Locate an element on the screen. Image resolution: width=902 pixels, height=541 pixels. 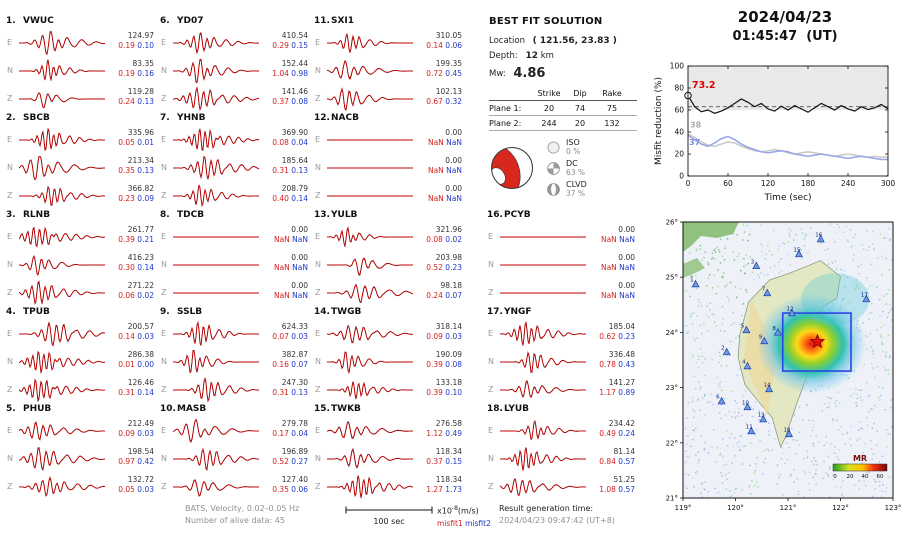
mw-label: Mw: is located at coordinates (497, 74).